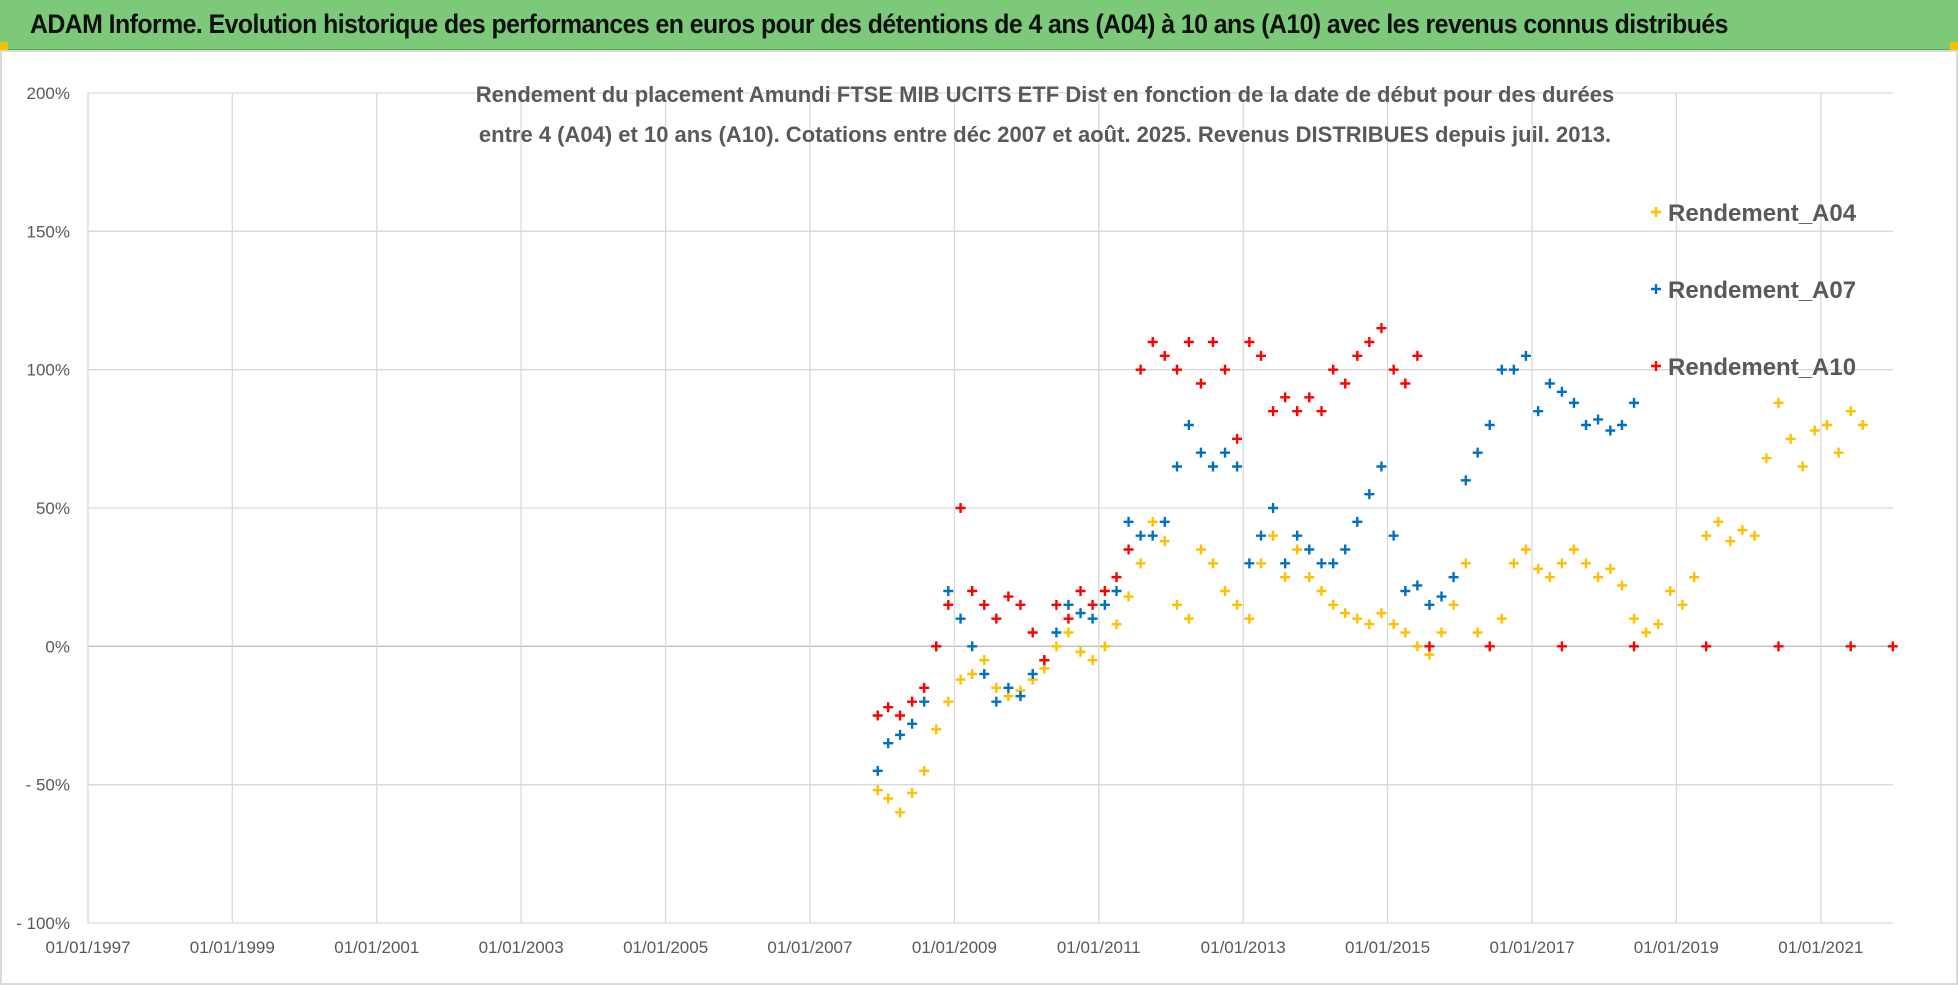 The height and width of the screenshot is (985, 1958). Describe the element at coordinates (48, 370) in the screenshot. I see `y-tick-label: 100%` at that location.